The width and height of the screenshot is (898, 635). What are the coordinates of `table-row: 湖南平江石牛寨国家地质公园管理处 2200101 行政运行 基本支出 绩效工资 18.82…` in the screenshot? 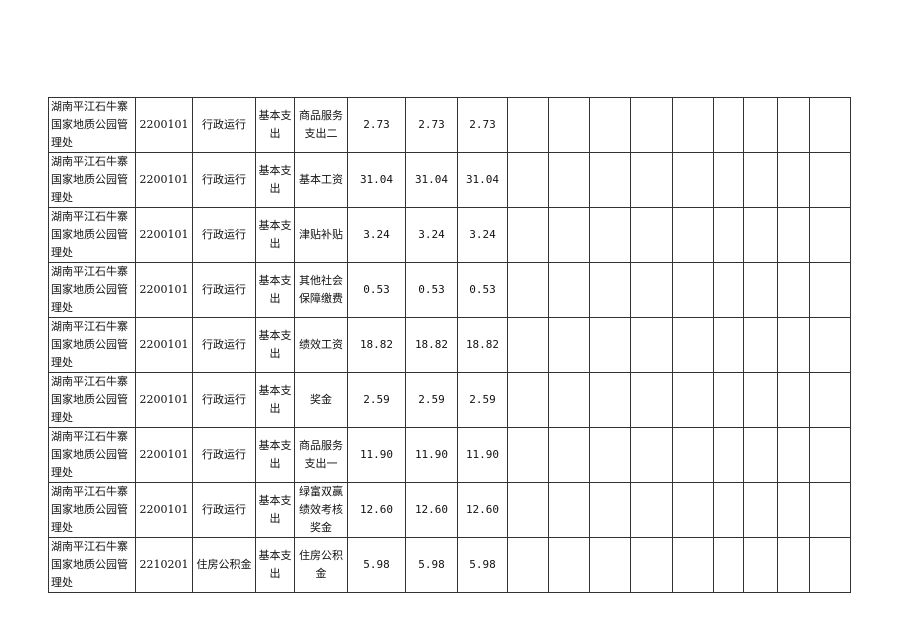 It's located at (449, 345).